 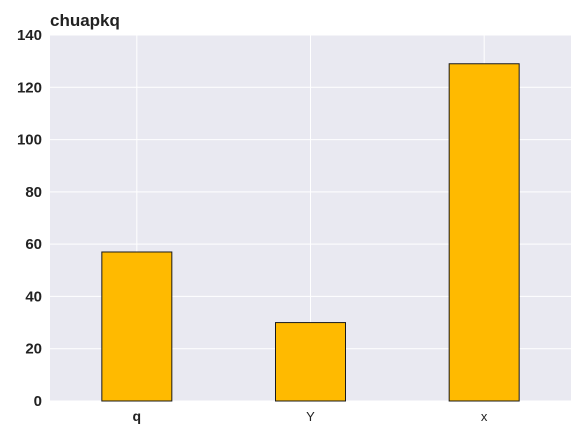 What do you see at coordinates (33, 244) in the screenshot?
I see `y-tick-label: 60` at bounding box center [33, 244].